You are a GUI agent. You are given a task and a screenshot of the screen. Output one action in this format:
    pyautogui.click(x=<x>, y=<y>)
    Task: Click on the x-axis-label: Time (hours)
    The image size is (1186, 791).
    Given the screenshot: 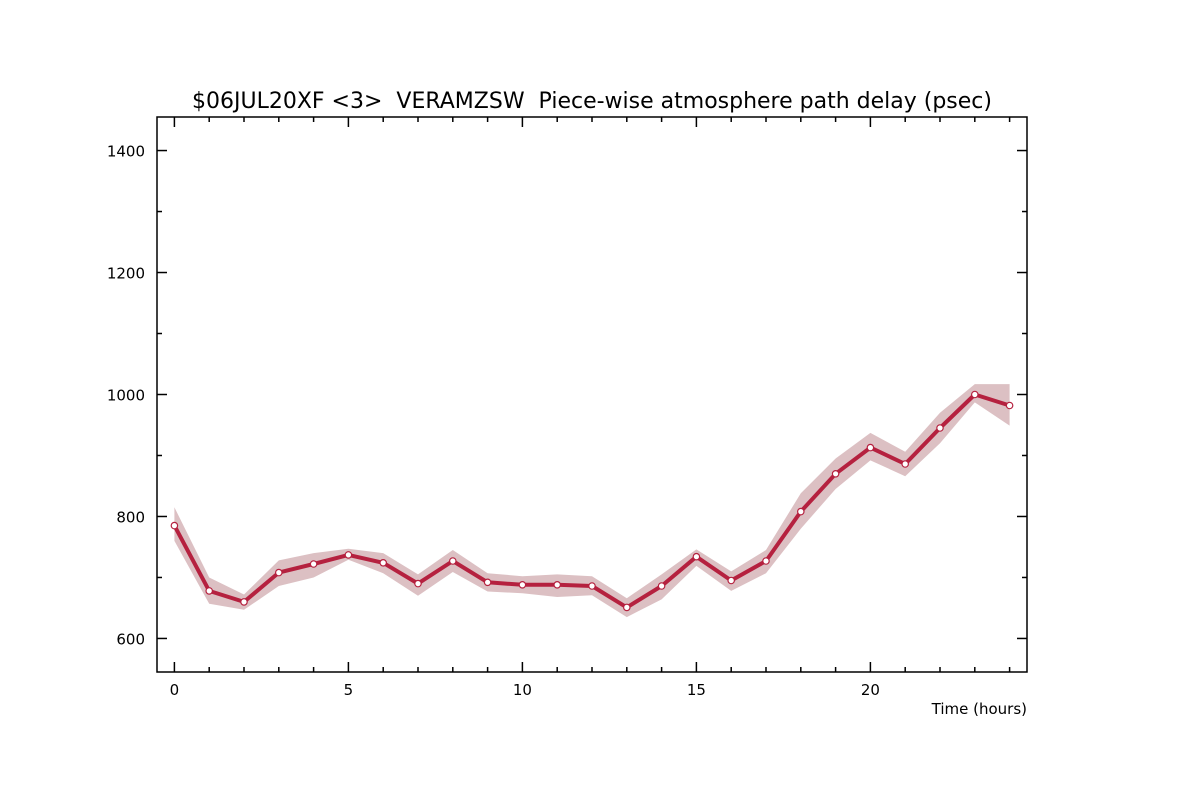 What is the action you would take?
    pyautogui.click(x=979, y=709)
    